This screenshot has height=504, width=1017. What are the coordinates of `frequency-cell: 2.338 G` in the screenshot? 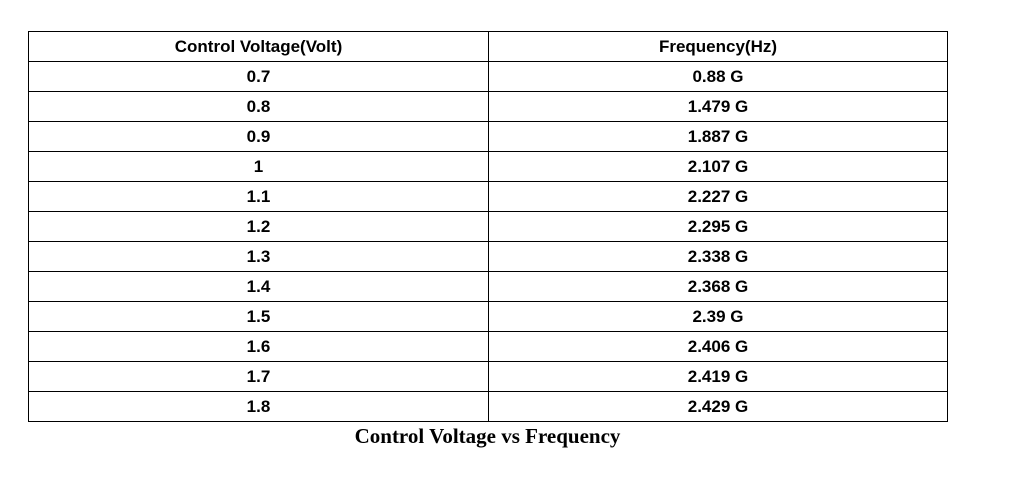 It's located at (718, 256).